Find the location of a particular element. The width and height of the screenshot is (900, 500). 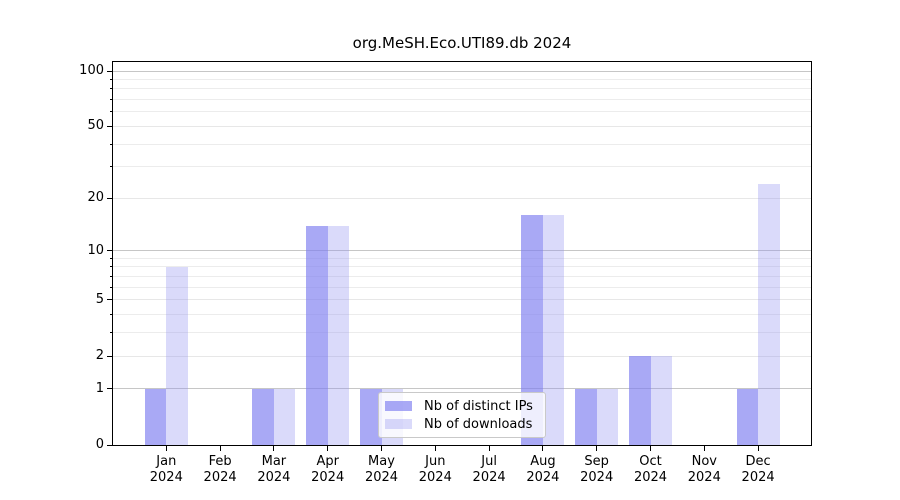

bar-downloads-oct is located at coordinates (661, 400).